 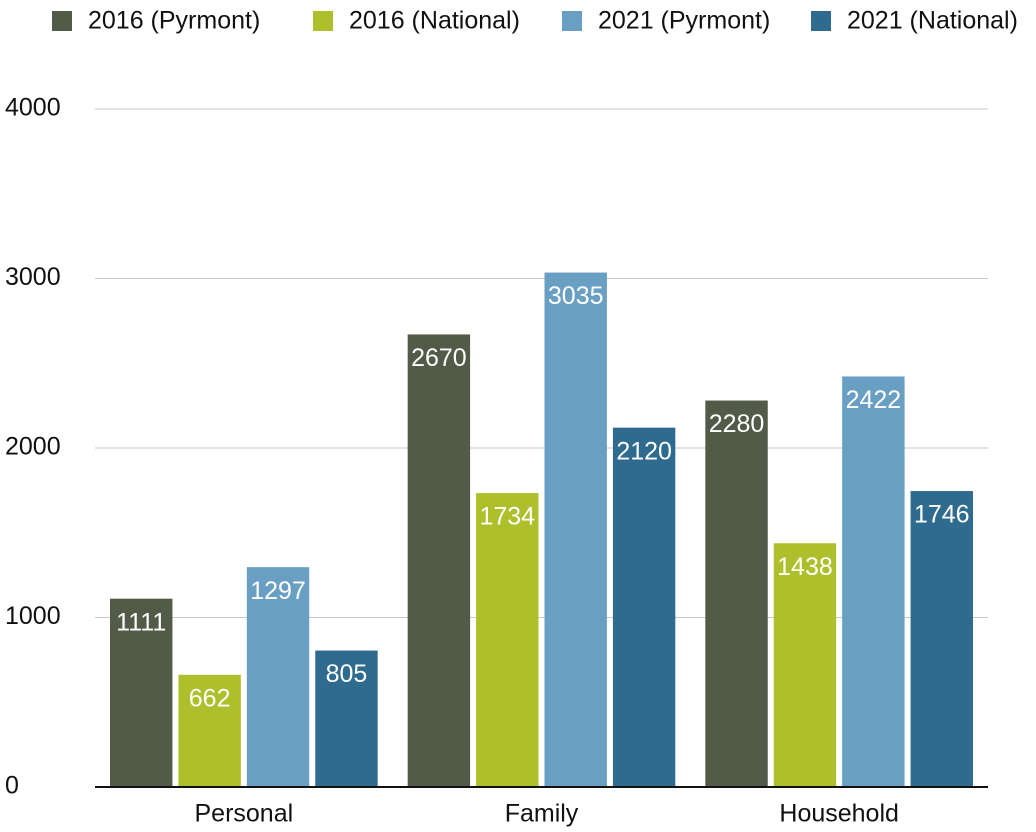 What do you see at coordinates (243, 814) in the screenshot?
I see `x-tick-label: Personal` at bounding box center [243, 814].